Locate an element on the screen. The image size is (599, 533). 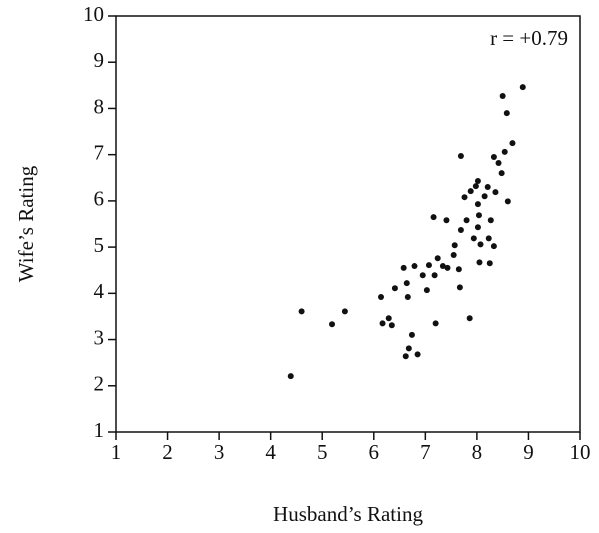
y-tick-label: 5 is located at coordinates (99, 245).